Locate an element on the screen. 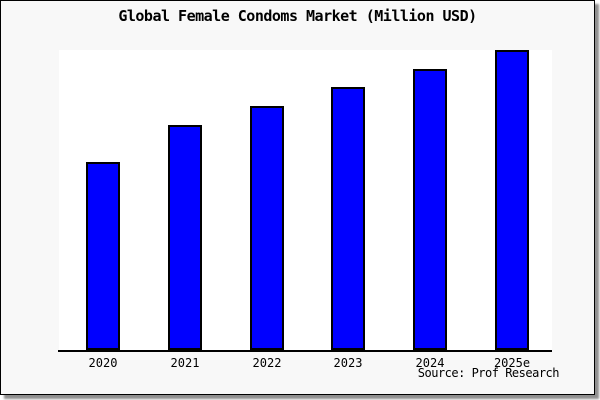  bar-2021 is located at coordinates (185, 237).